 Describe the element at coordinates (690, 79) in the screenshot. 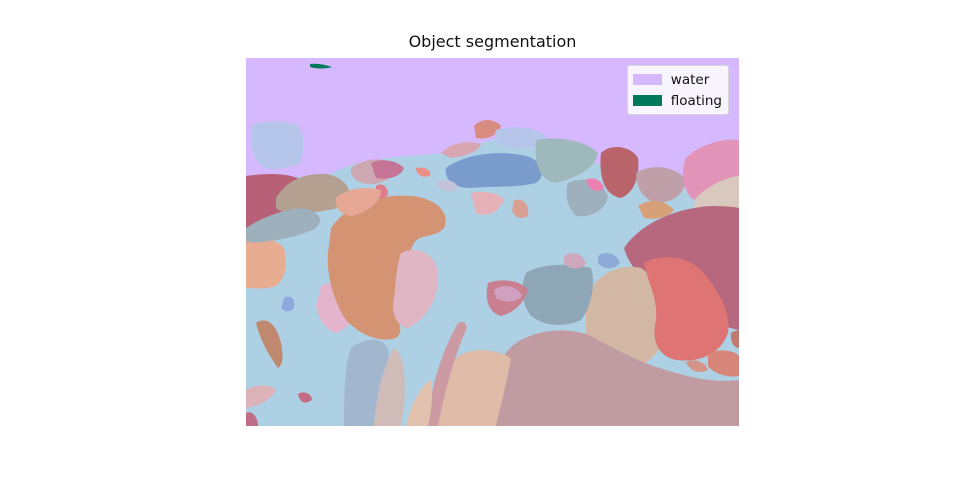

I see `legend-label-water: water` at that location.